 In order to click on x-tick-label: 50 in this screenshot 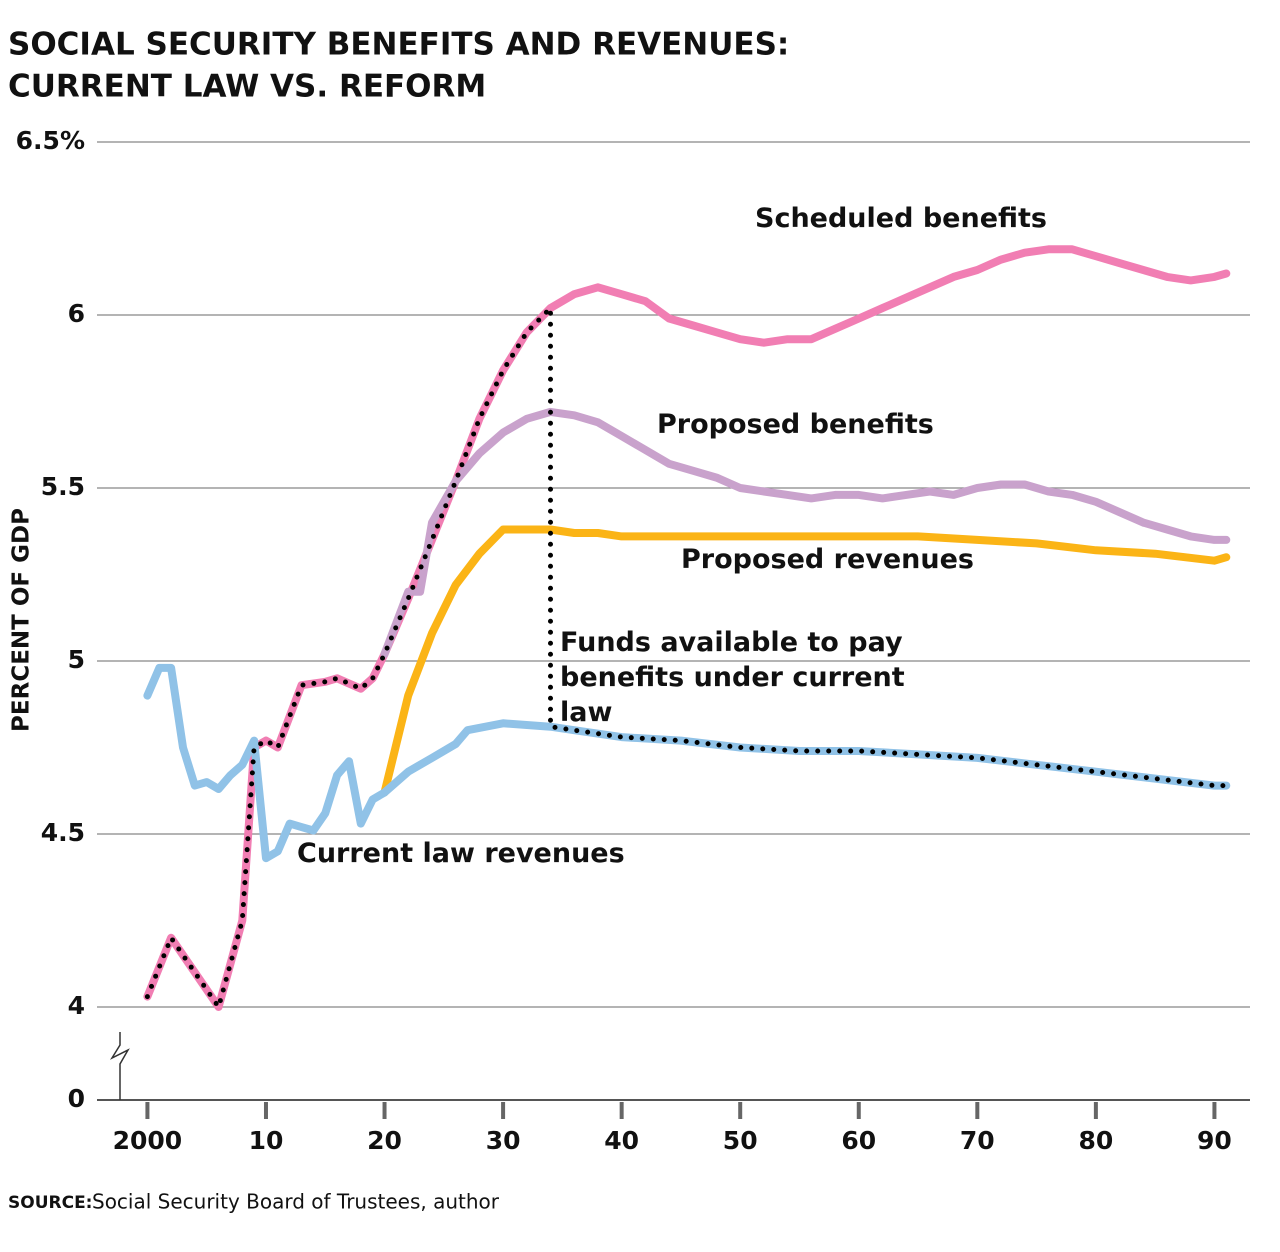, I will do `click(740, 1140)`.